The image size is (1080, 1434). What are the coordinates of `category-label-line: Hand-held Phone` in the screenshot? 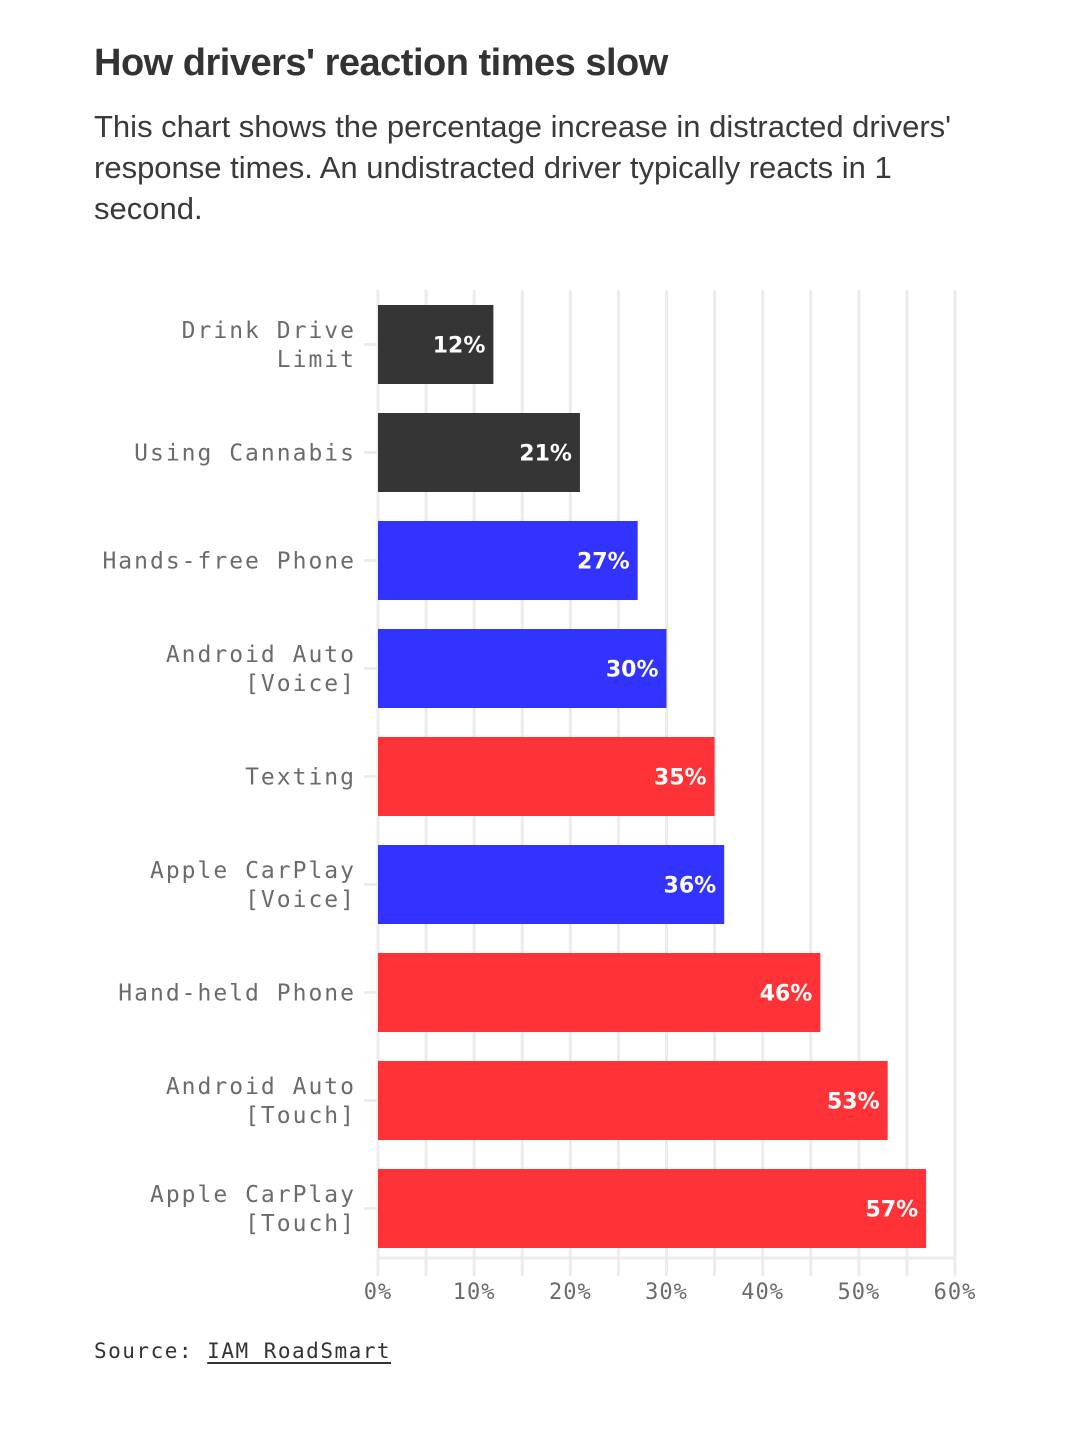 It's located at (237, 994).